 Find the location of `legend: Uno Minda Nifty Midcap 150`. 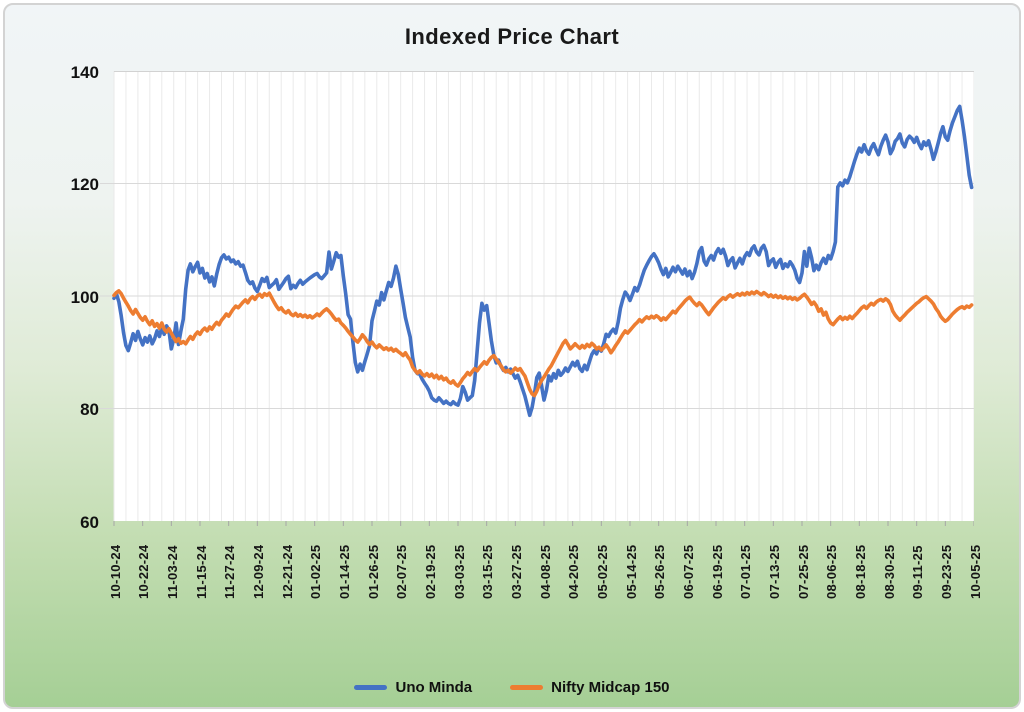

legend: Uno Minda Nifty Midcap 150 is located at coordinates (512, 687).